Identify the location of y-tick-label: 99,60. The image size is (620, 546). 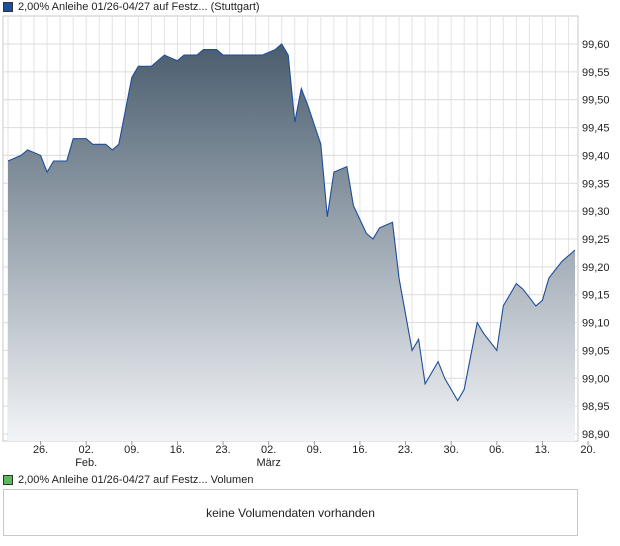
(596, 45).